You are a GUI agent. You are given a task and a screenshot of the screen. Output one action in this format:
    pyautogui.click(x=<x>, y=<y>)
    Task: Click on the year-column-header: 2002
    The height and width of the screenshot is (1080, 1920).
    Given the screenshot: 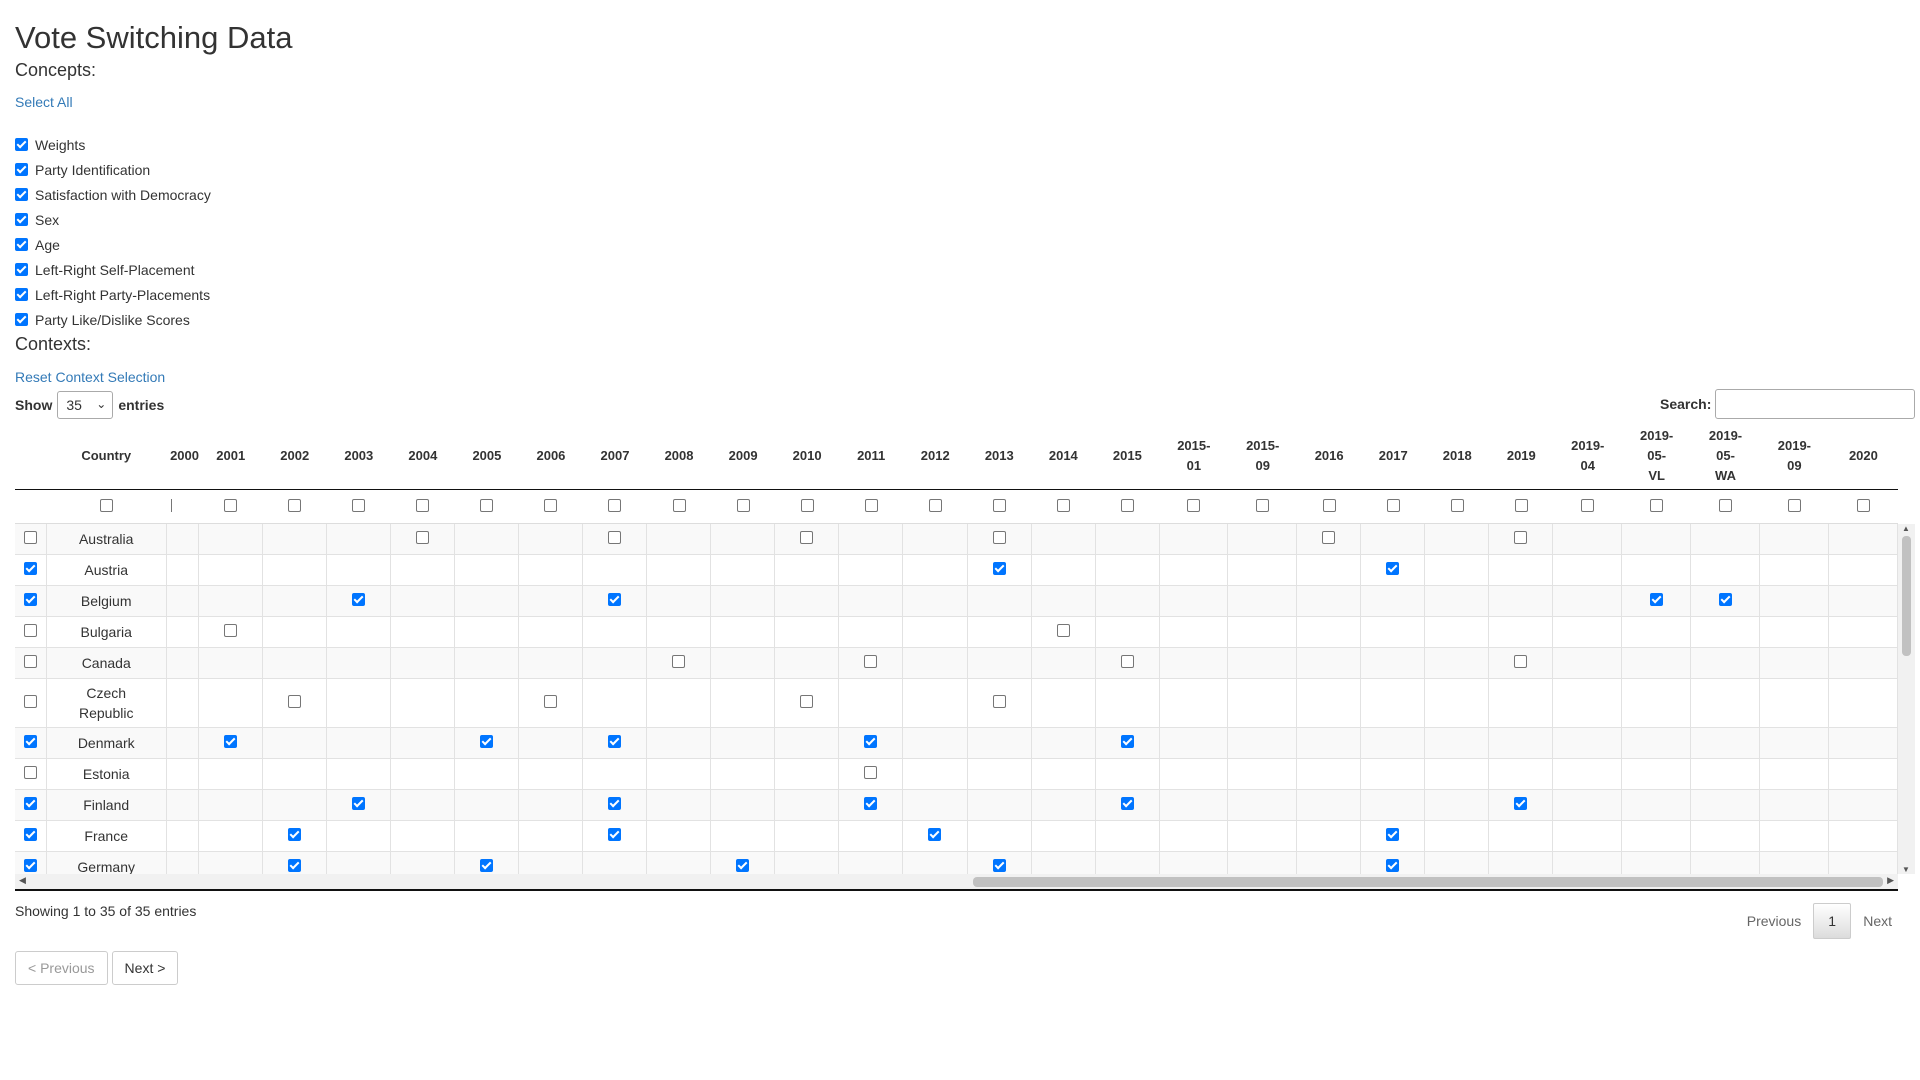 What is the action you would take?
    pyautogui.click(x=294, y=456)
    